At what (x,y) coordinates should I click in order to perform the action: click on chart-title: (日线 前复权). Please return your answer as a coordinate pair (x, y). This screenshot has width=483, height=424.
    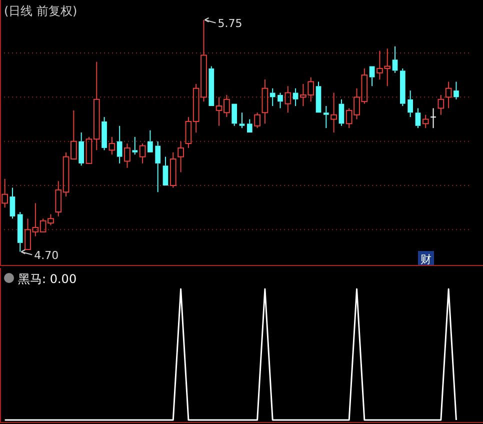
    Looking at the image, I should click on (41, 11).